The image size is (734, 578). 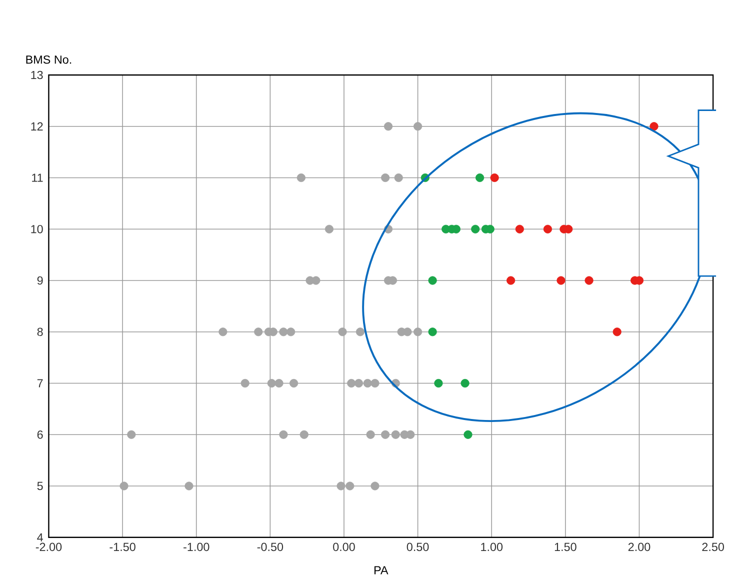 I want to click on y-tick-label: 5, so click(x=40, y=486).